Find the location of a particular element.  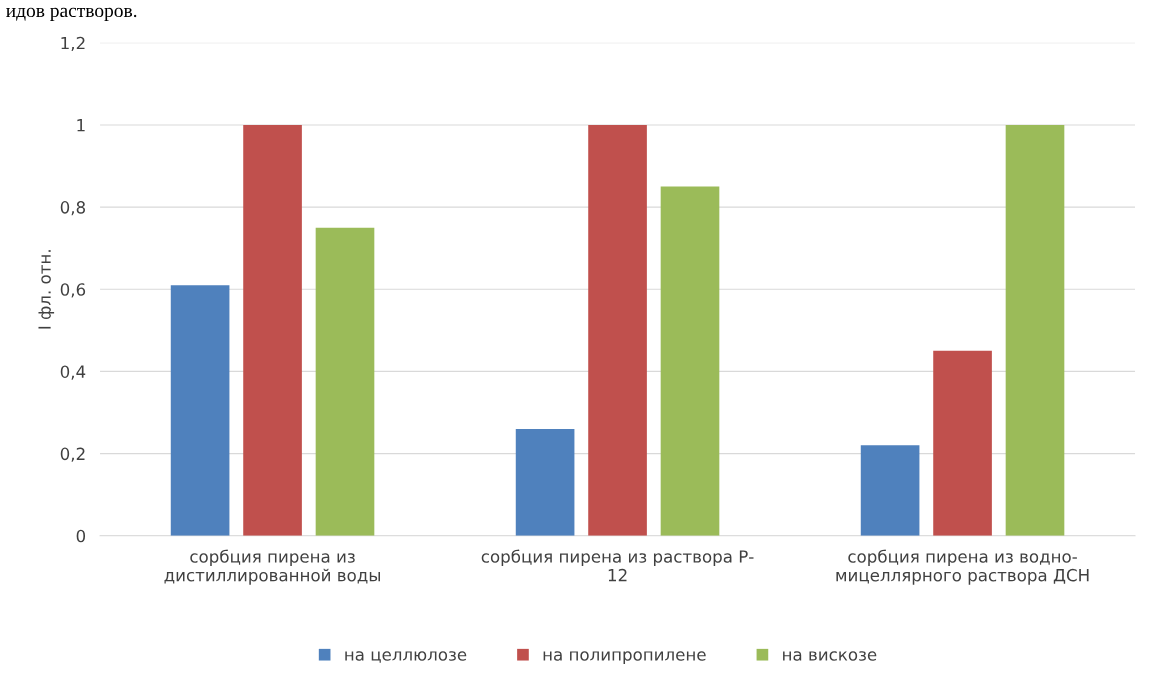

y-tick-label: 1 is located at coordinates (81, 125).